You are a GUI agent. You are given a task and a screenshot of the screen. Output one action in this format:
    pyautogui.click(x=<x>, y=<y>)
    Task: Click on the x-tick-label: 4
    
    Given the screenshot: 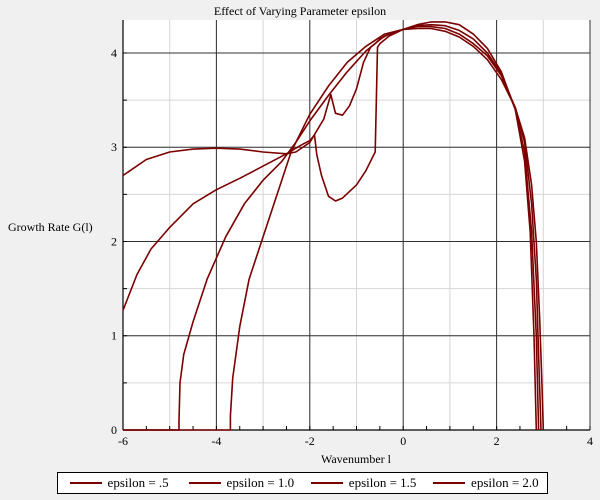 What is the action you would take?
    pyautogui.click(x=590, y=441)
    